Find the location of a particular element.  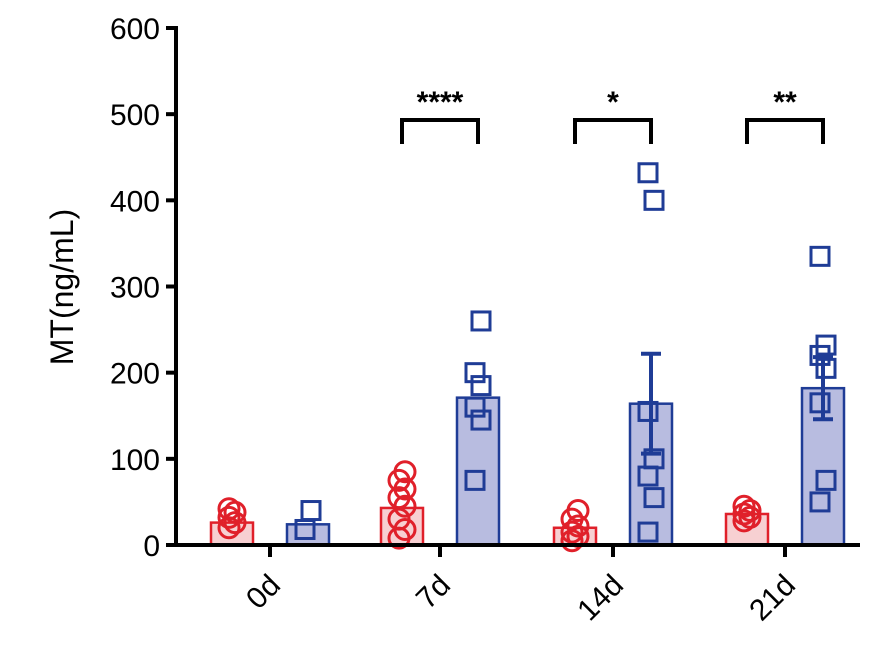

y-tick-label: 500 is located at coordinates (135, 115).